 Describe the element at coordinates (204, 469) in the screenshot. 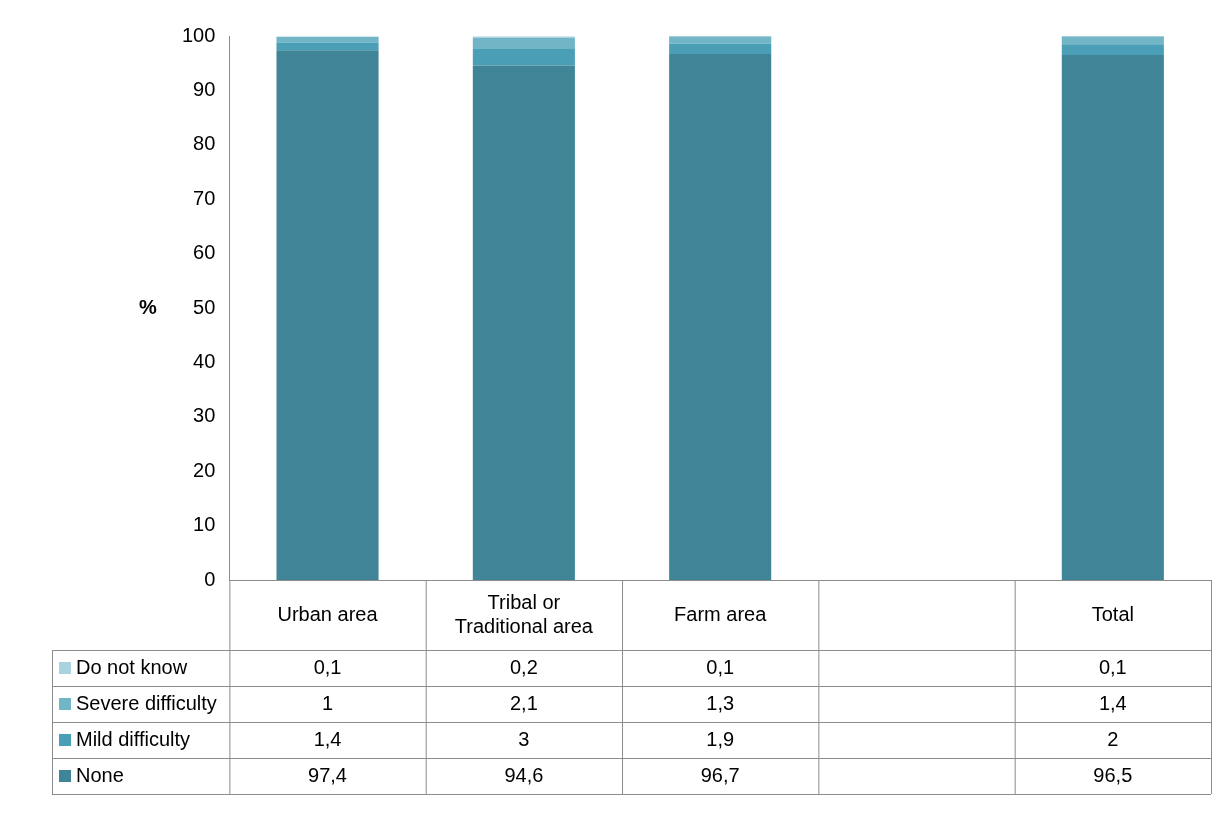

I see `y-tick-label: 20` at that location.